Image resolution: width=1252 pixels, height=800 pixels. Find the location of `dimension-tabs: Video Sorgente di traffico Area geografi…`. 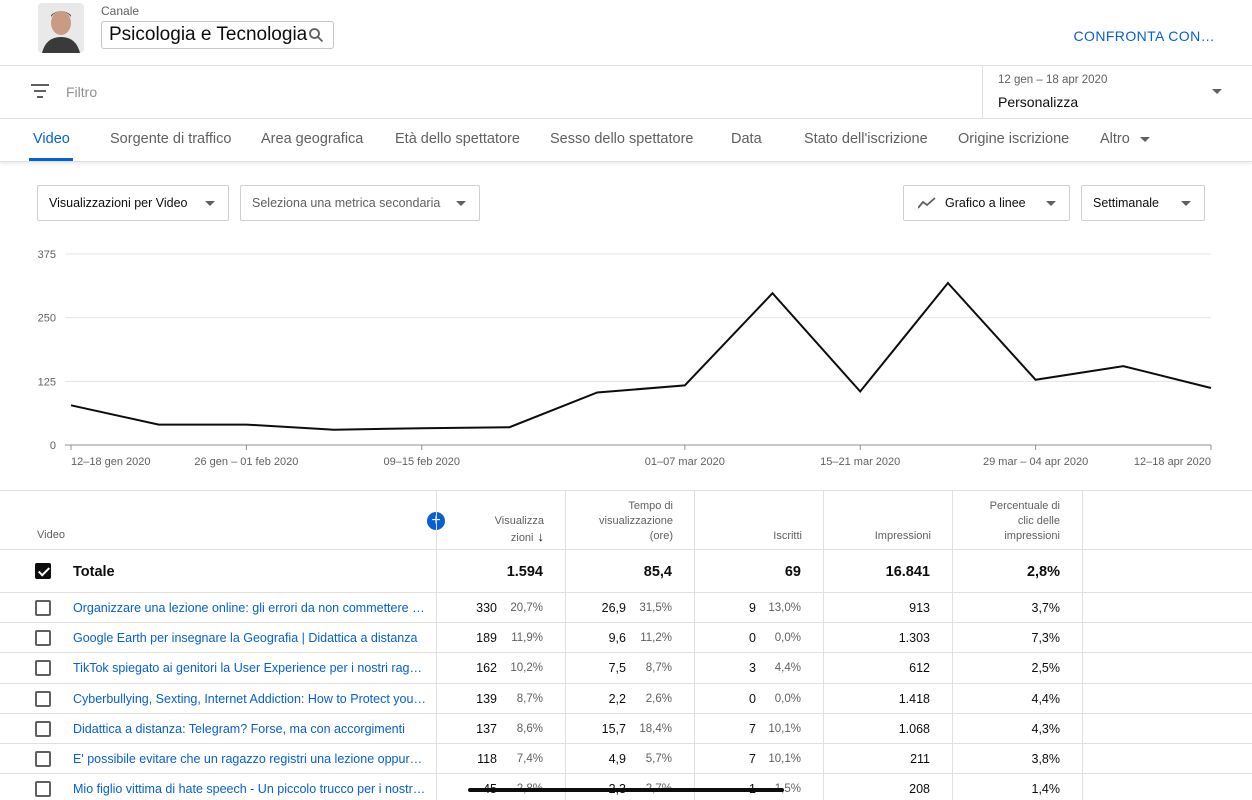

dimension-tabs: Video Sorgente di traffico Area geografi… is located at coordinates (626, 140).